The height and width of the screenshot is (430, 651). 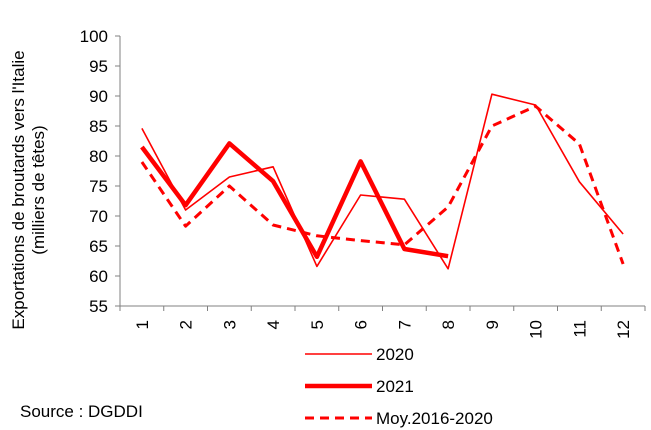 I want to click on x-tick-label: 3, so click(x=229, y=324).